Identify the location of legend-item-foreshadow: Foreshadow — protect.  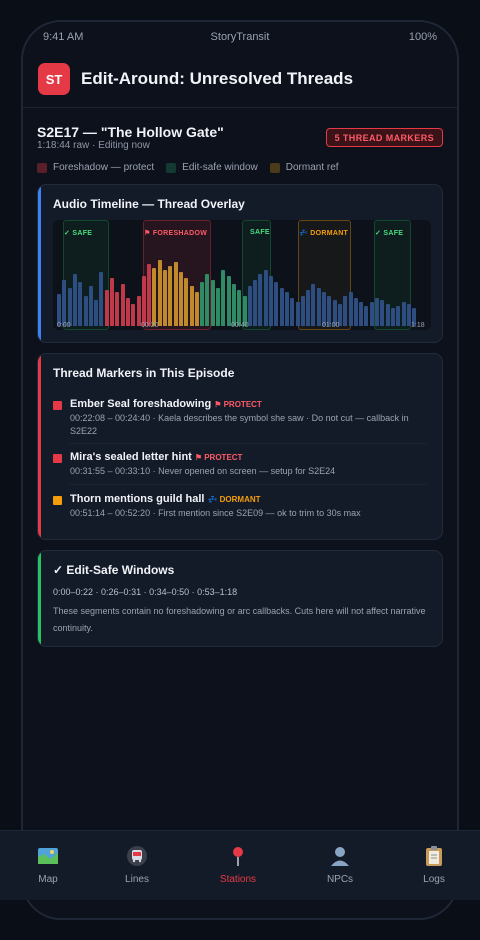
(95, 167).